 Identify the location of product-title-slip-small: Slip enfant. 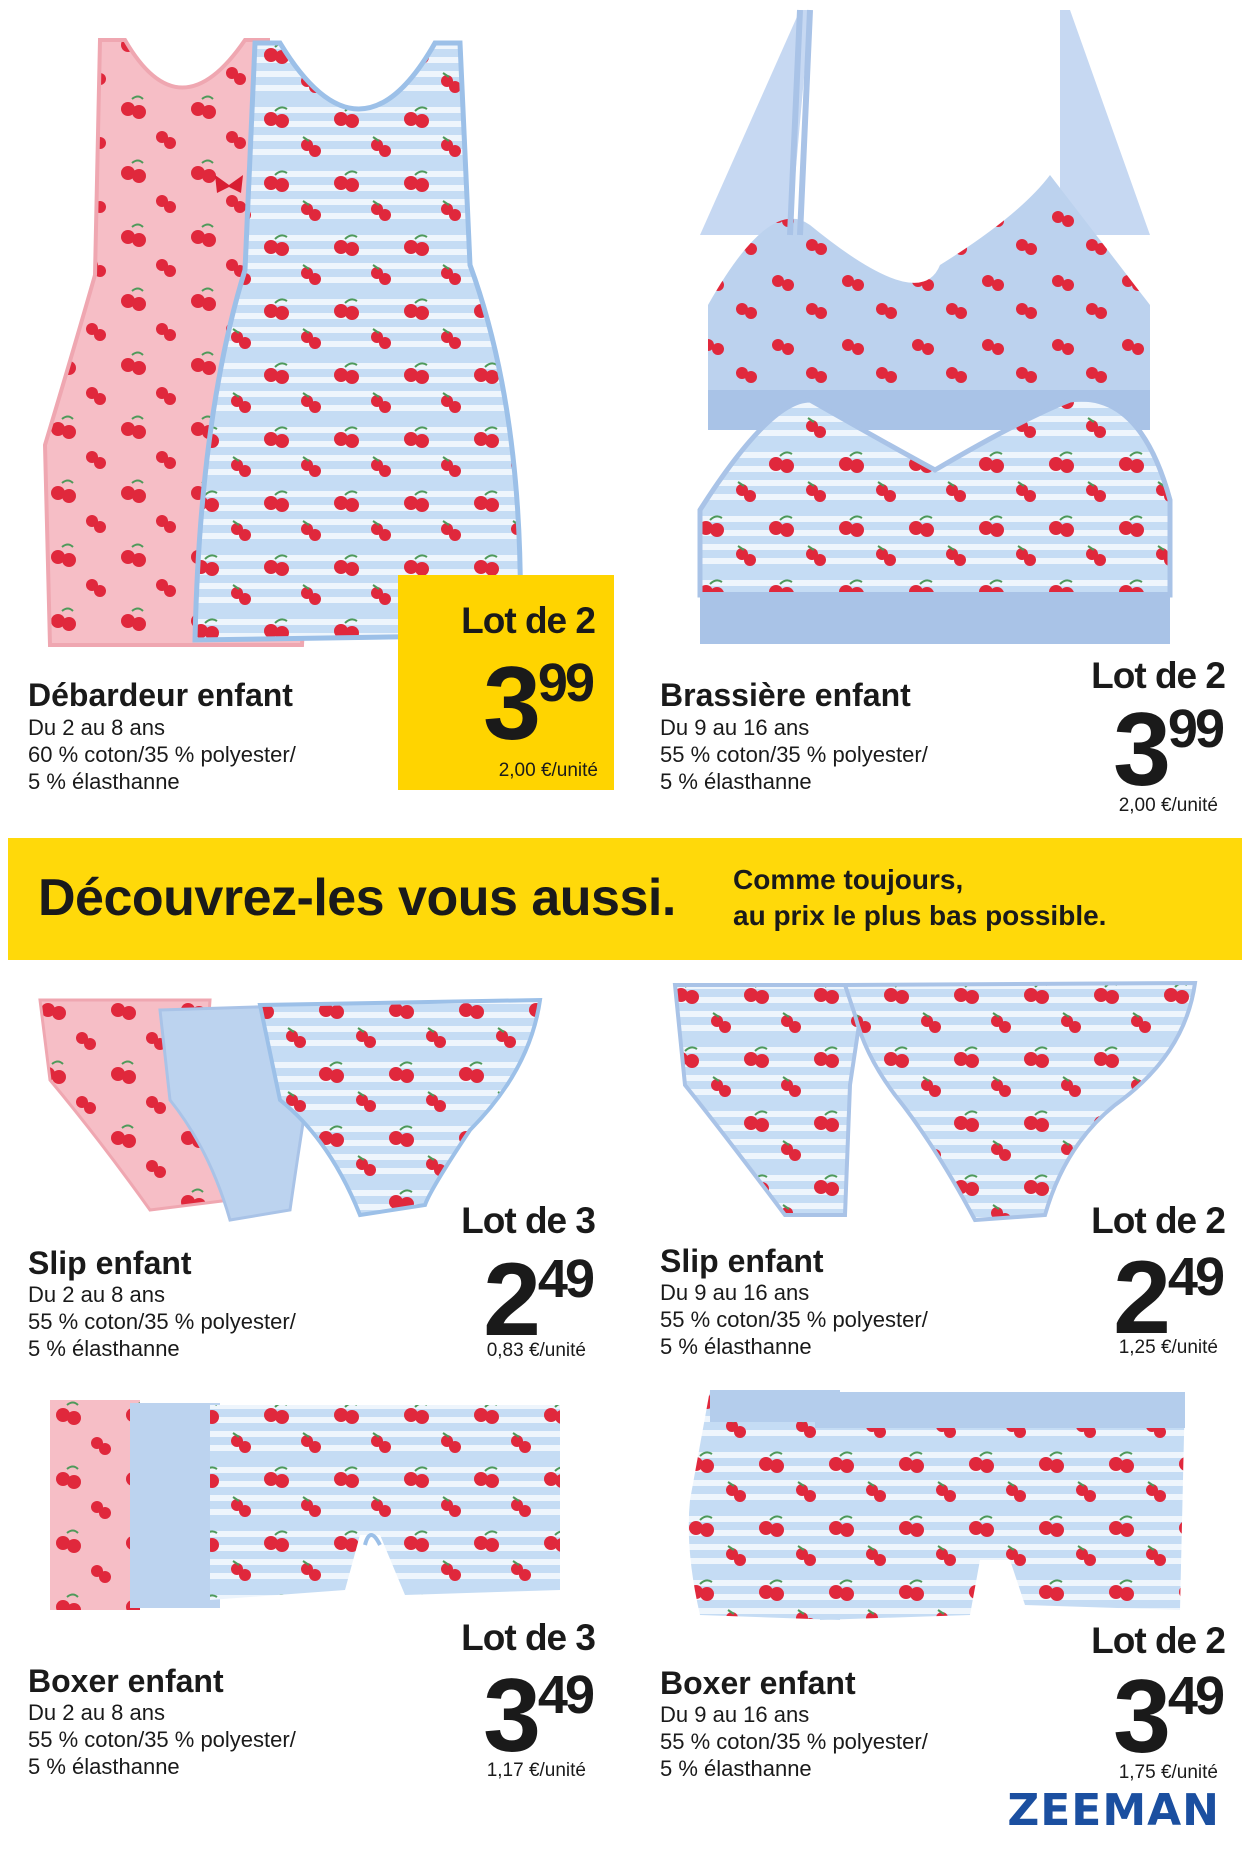
(110, 1263).